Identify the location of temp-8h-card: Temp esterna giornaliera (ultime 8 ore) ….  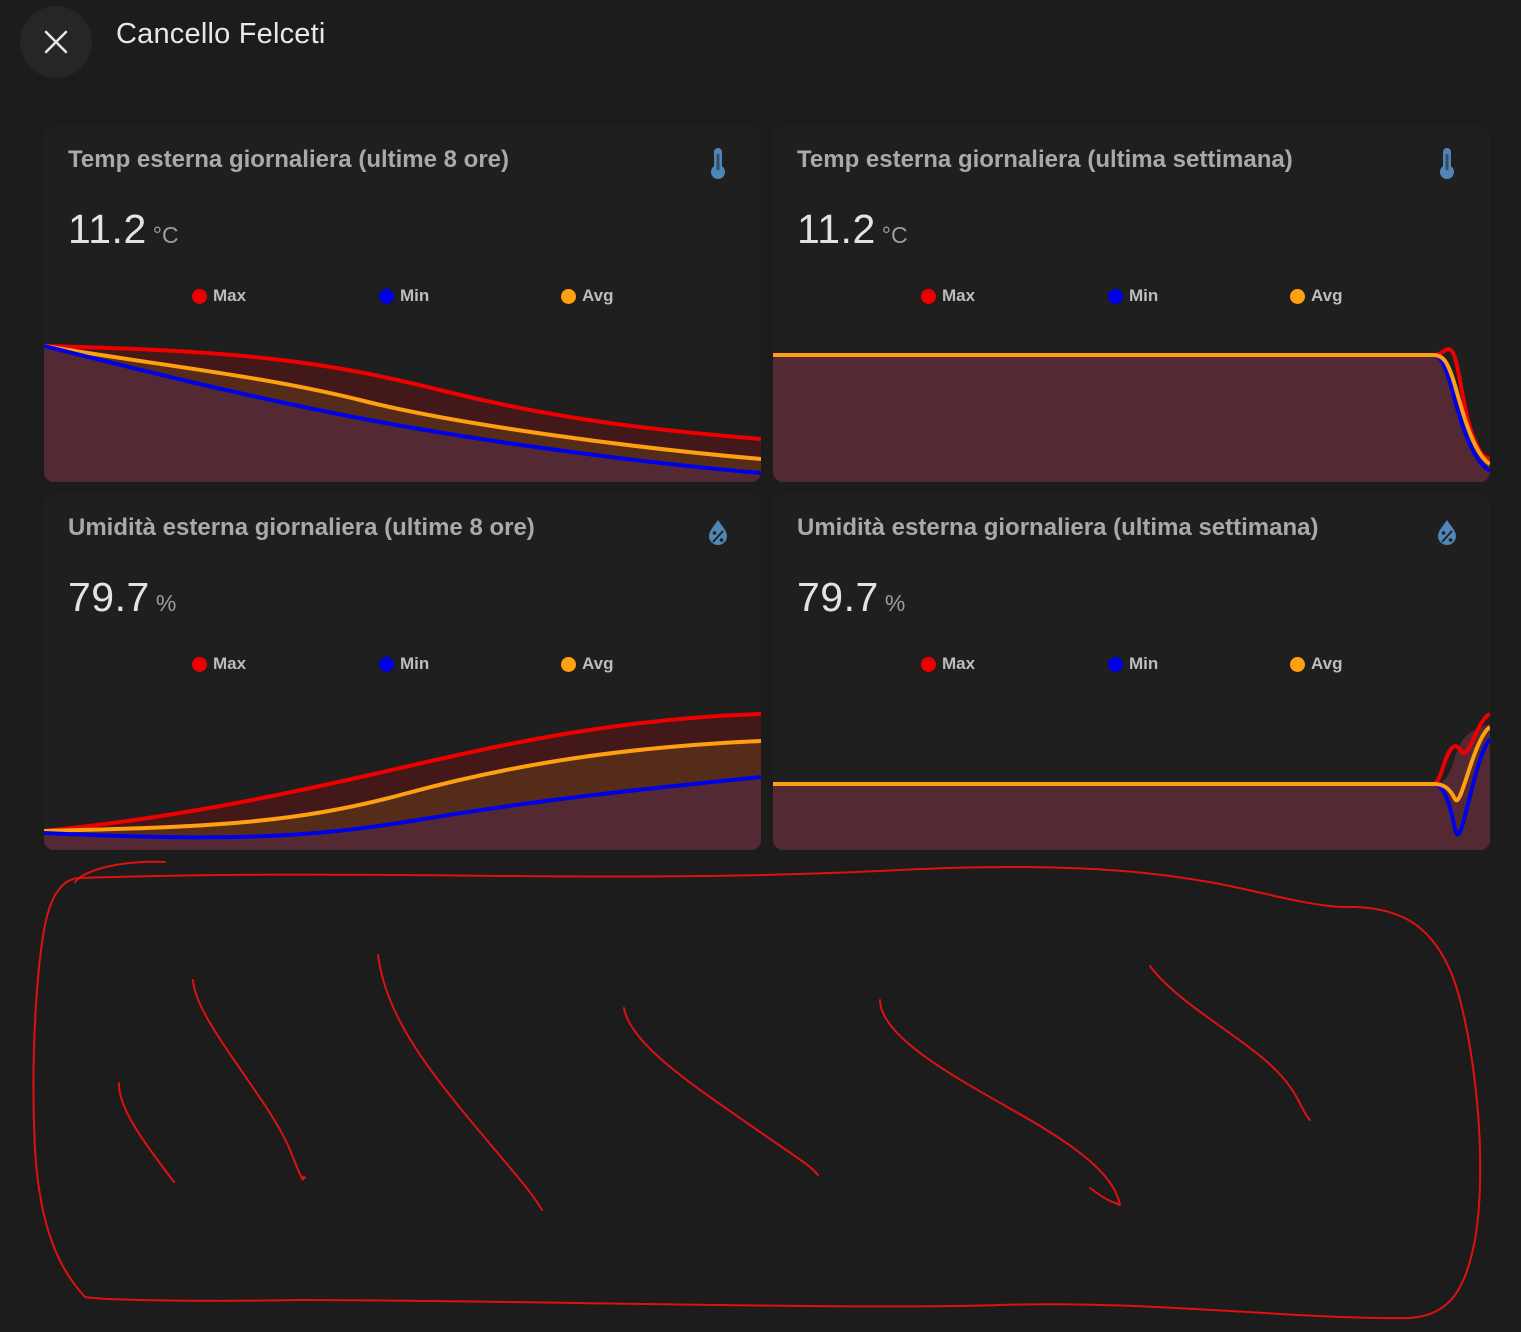
(402, 304).